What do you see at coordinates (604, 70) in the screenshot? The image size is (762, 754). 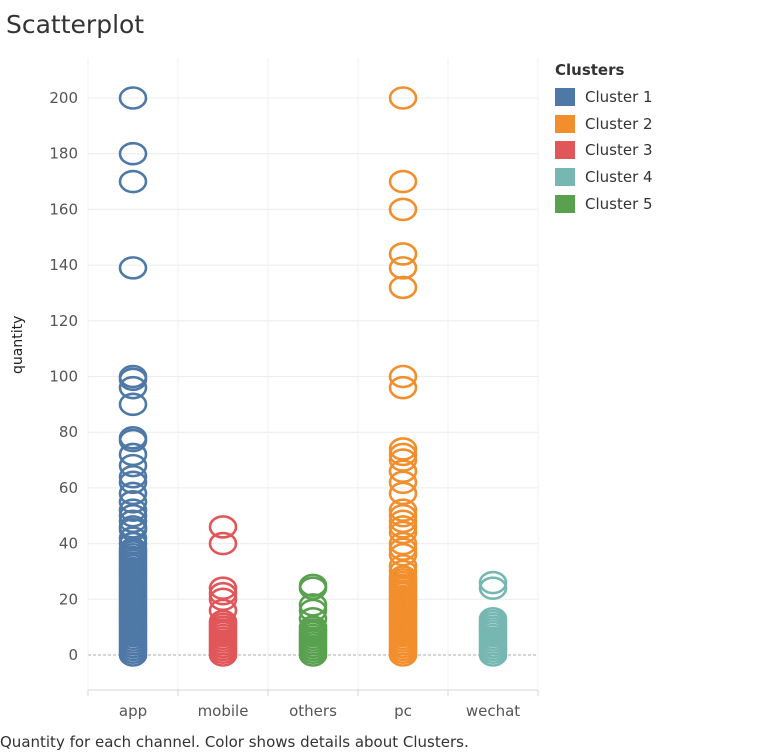 I see `legend-title: Clusters` at bounding box center [604, 70].